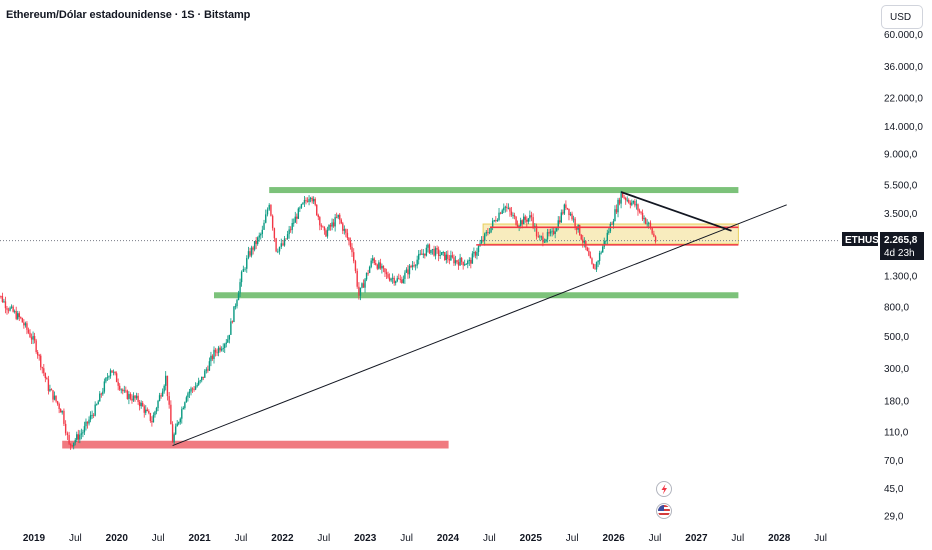  Describe the element at coordinates (476, 295) in the screenshot. I see `zone-range-low` at that location.